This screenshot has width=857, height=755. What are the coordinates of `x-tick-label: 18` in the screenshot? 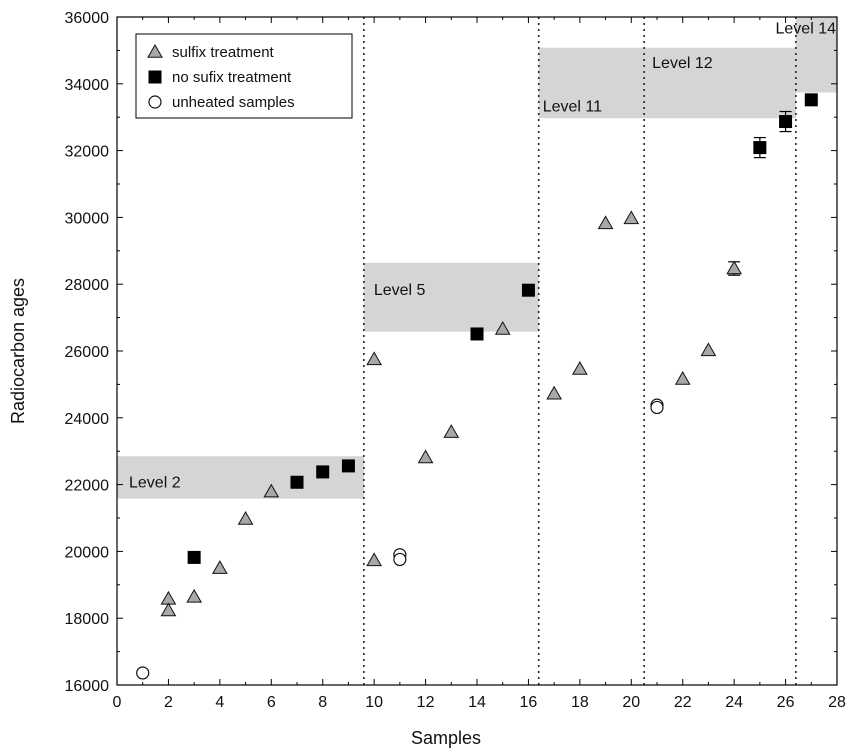 It's located at (580, 702).